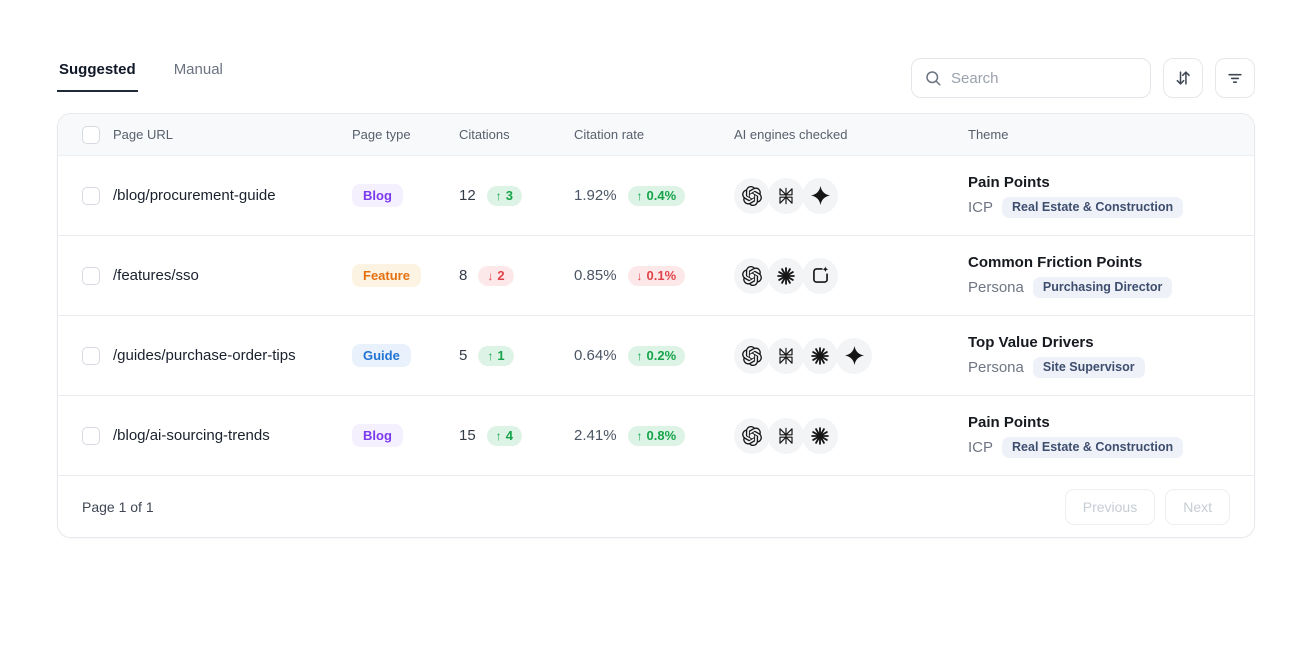 The image size is (1312, 654). What do you see at coordinates (791, 134) in the screenshot?
I see `column-header-ai-engines: AI engines checked` at bounding box center [791, 134].